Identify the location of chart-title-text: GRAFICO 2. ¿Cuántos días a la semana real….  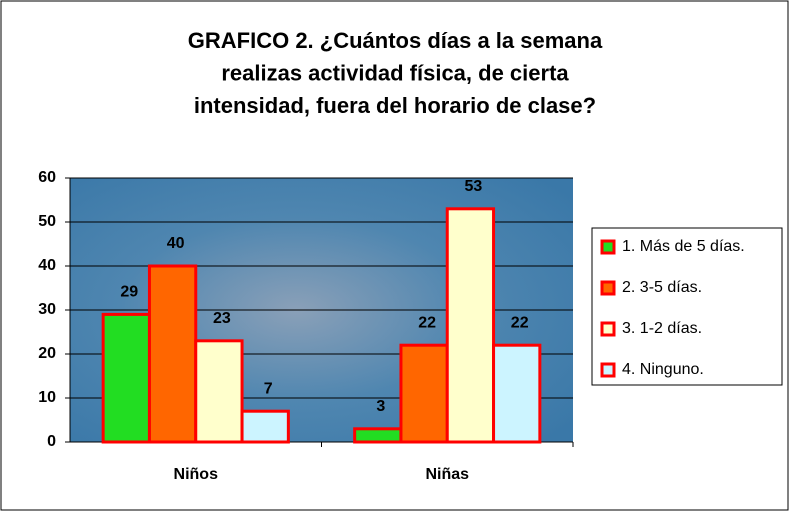
(395, 73).